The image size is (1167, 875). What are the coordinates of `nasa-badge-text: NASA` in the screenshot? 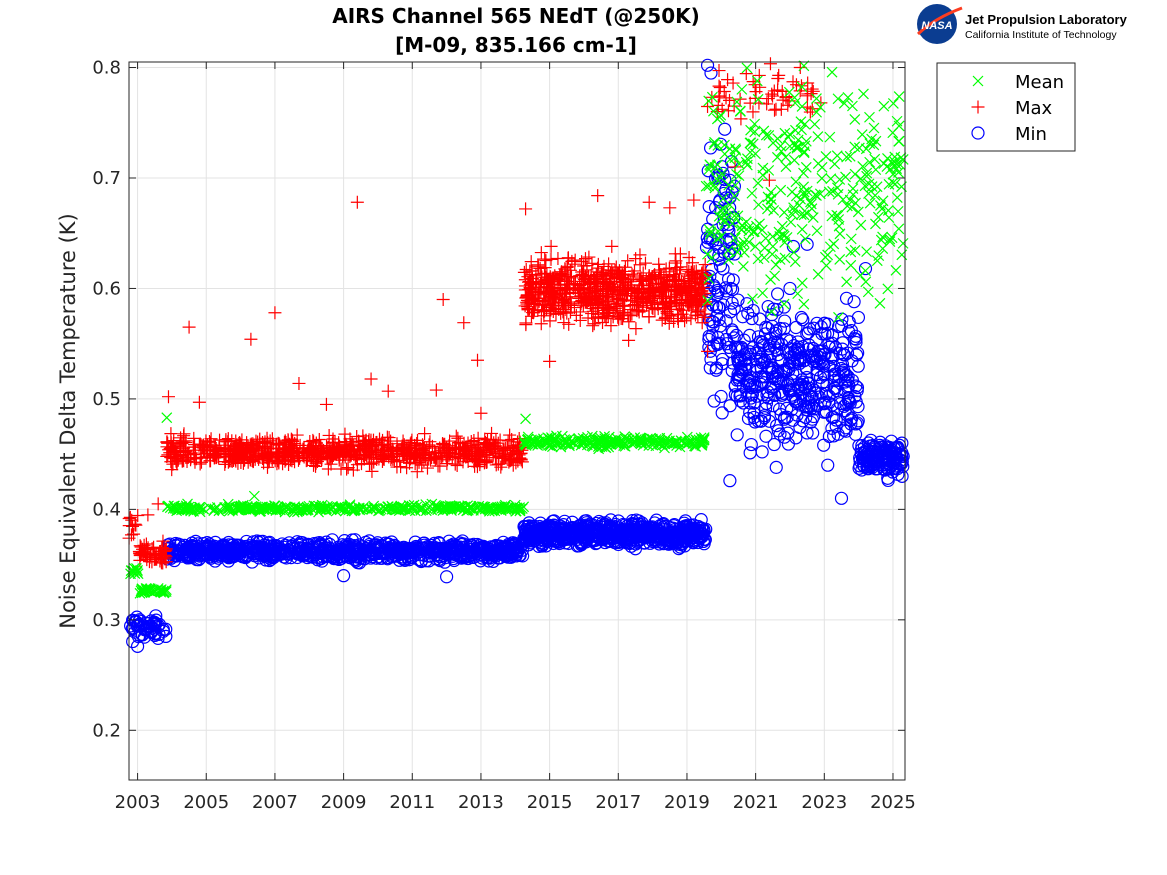 It's located at (936, 26).